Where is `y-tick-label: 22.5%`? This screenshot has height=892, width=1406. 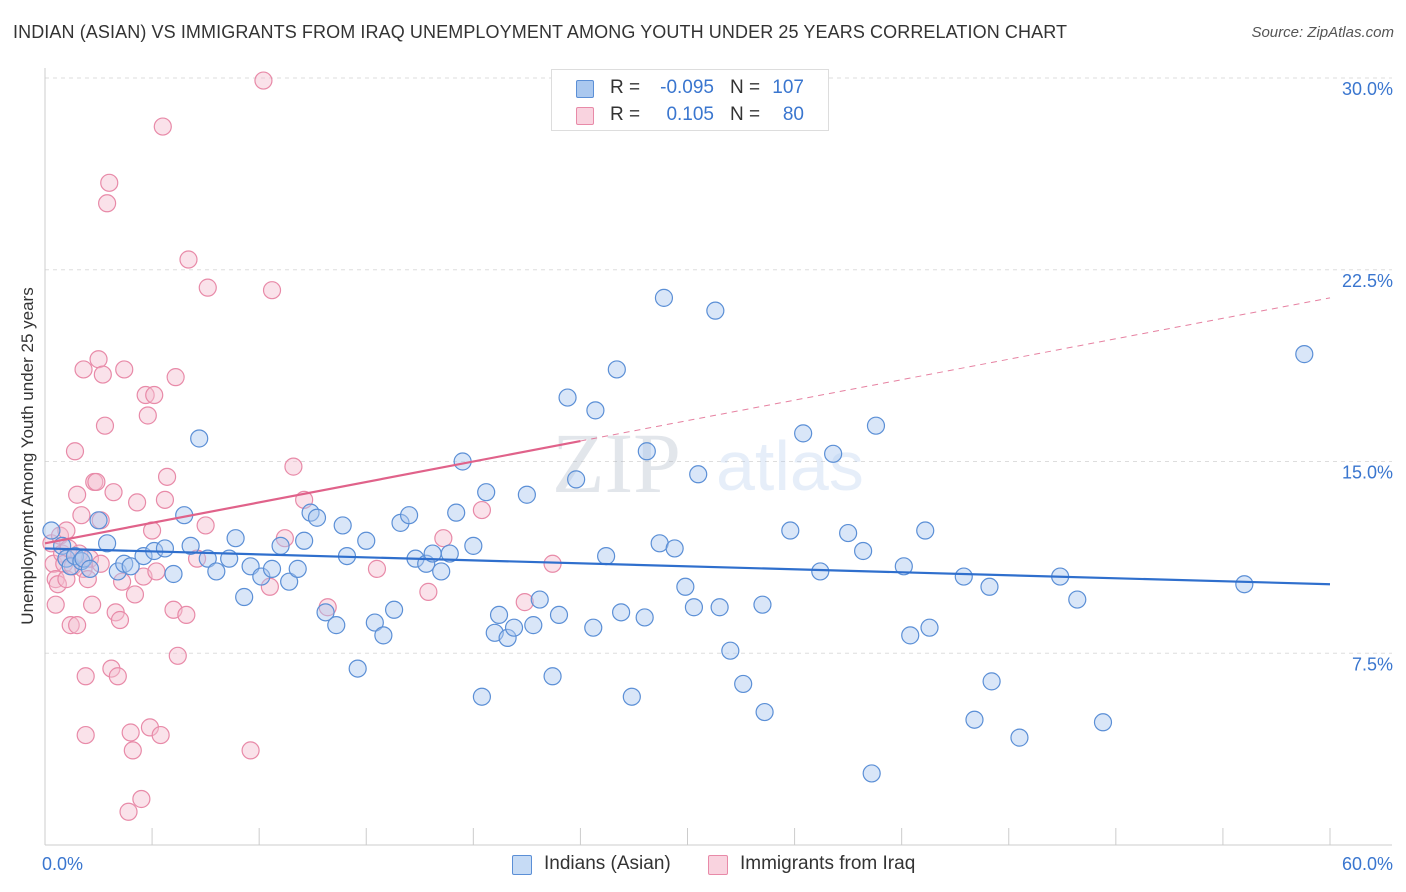
y-tick-label: 22.5% is located at coordinates (1367, 281).